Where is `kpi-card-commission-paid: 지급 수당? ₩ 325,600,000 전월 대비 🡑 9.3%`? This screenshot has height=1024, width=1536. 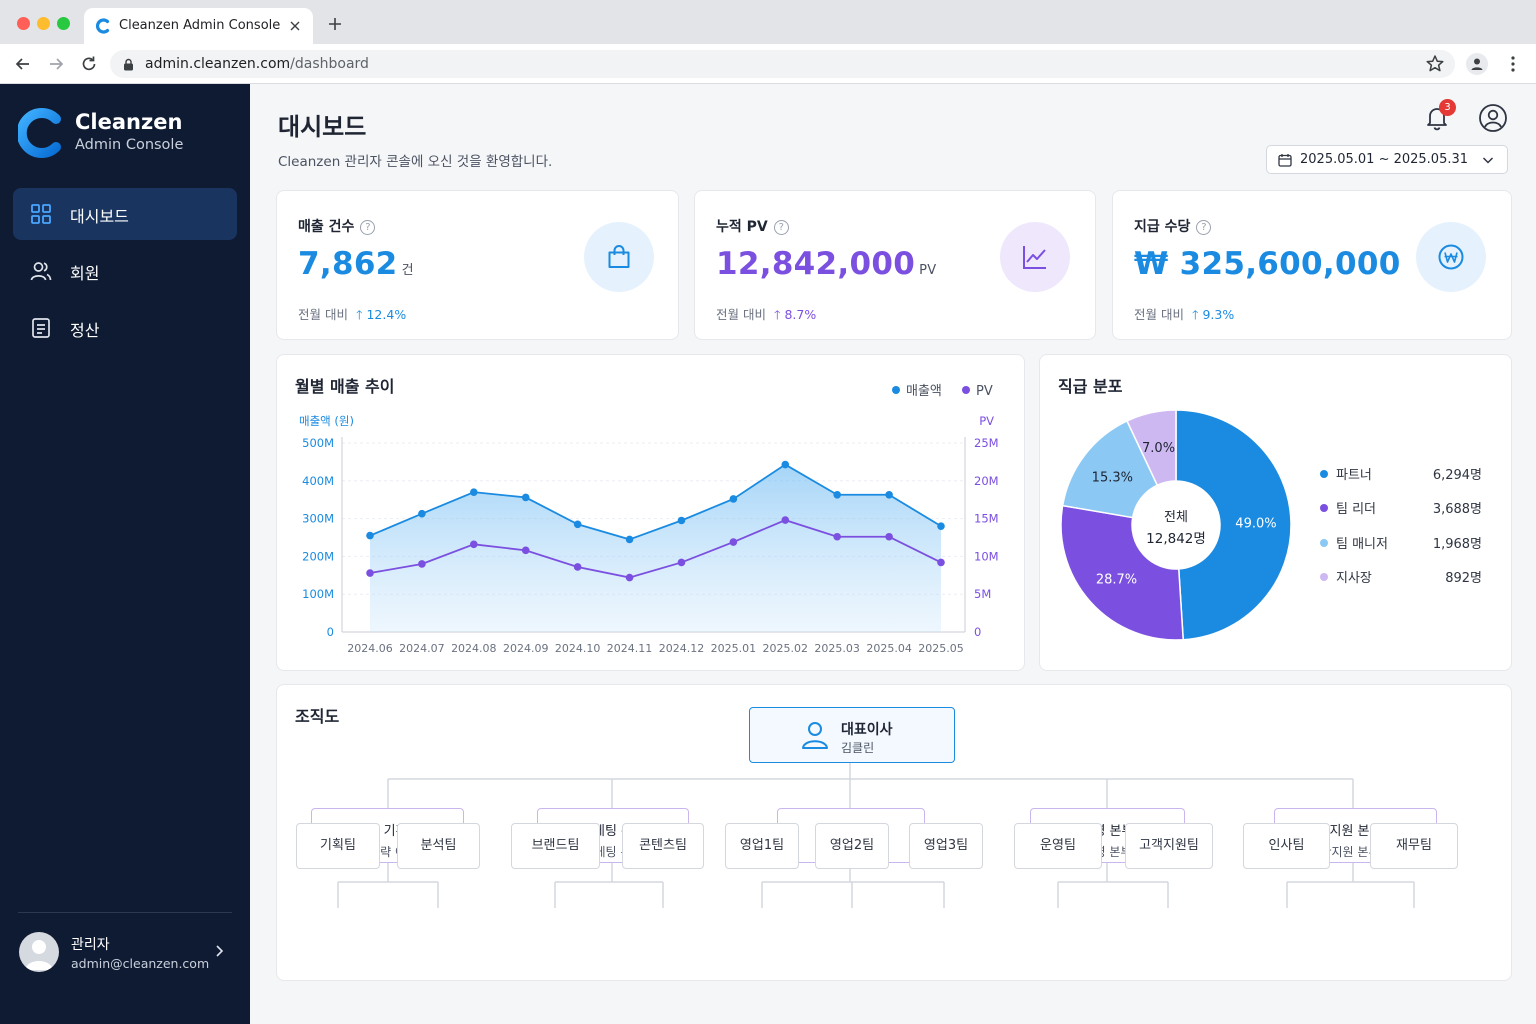 kpi-card-commission-paid: 지급 수당? ₩ 325,600,000 전월 대비 🡑 9.3% is located at coordinates (1312, 265).